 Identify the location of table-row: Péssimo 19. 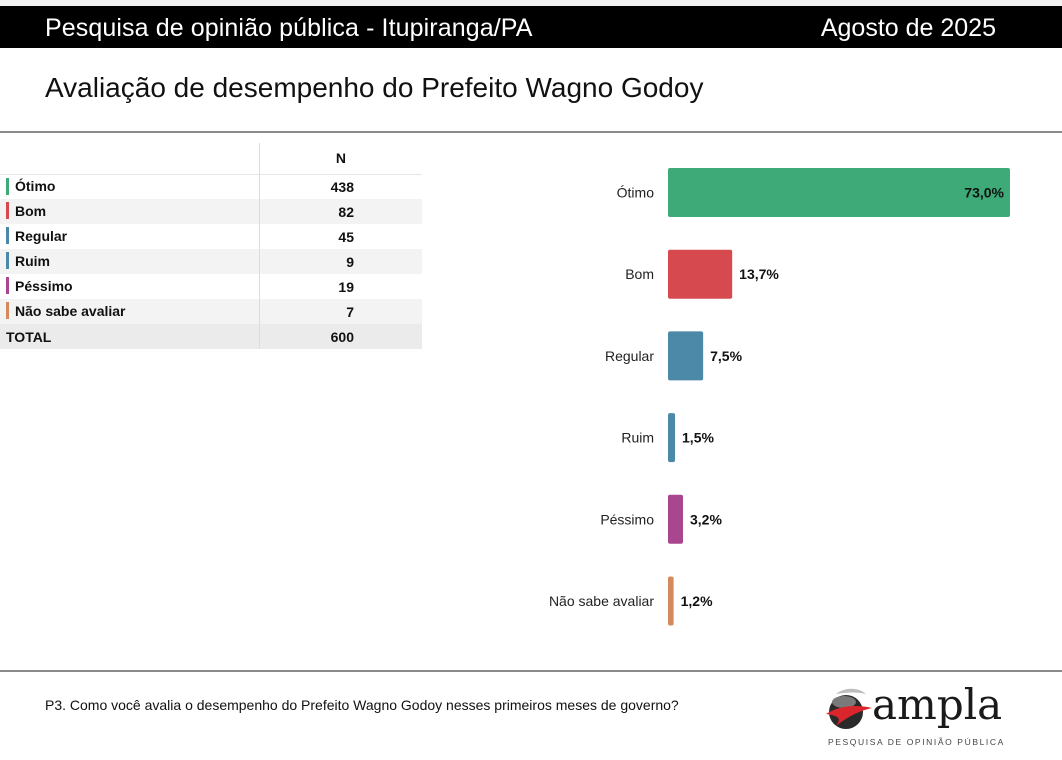
(211, 286).